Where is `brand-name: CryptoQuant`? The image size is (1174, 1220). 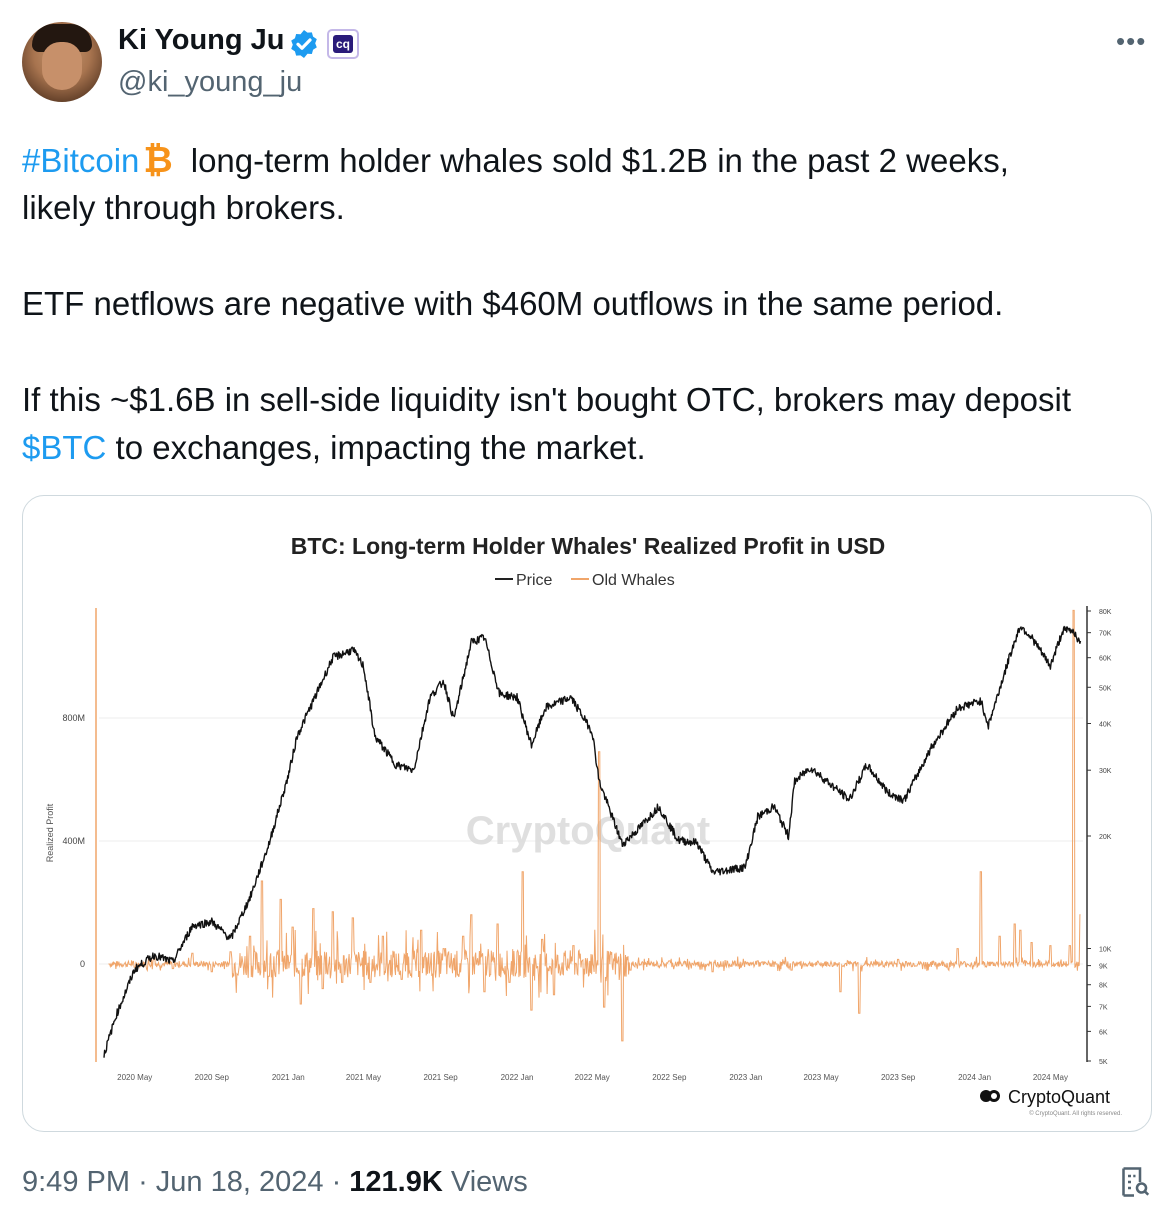
brand-name: CryptoQuant is located at coordinates (1059, 1097).